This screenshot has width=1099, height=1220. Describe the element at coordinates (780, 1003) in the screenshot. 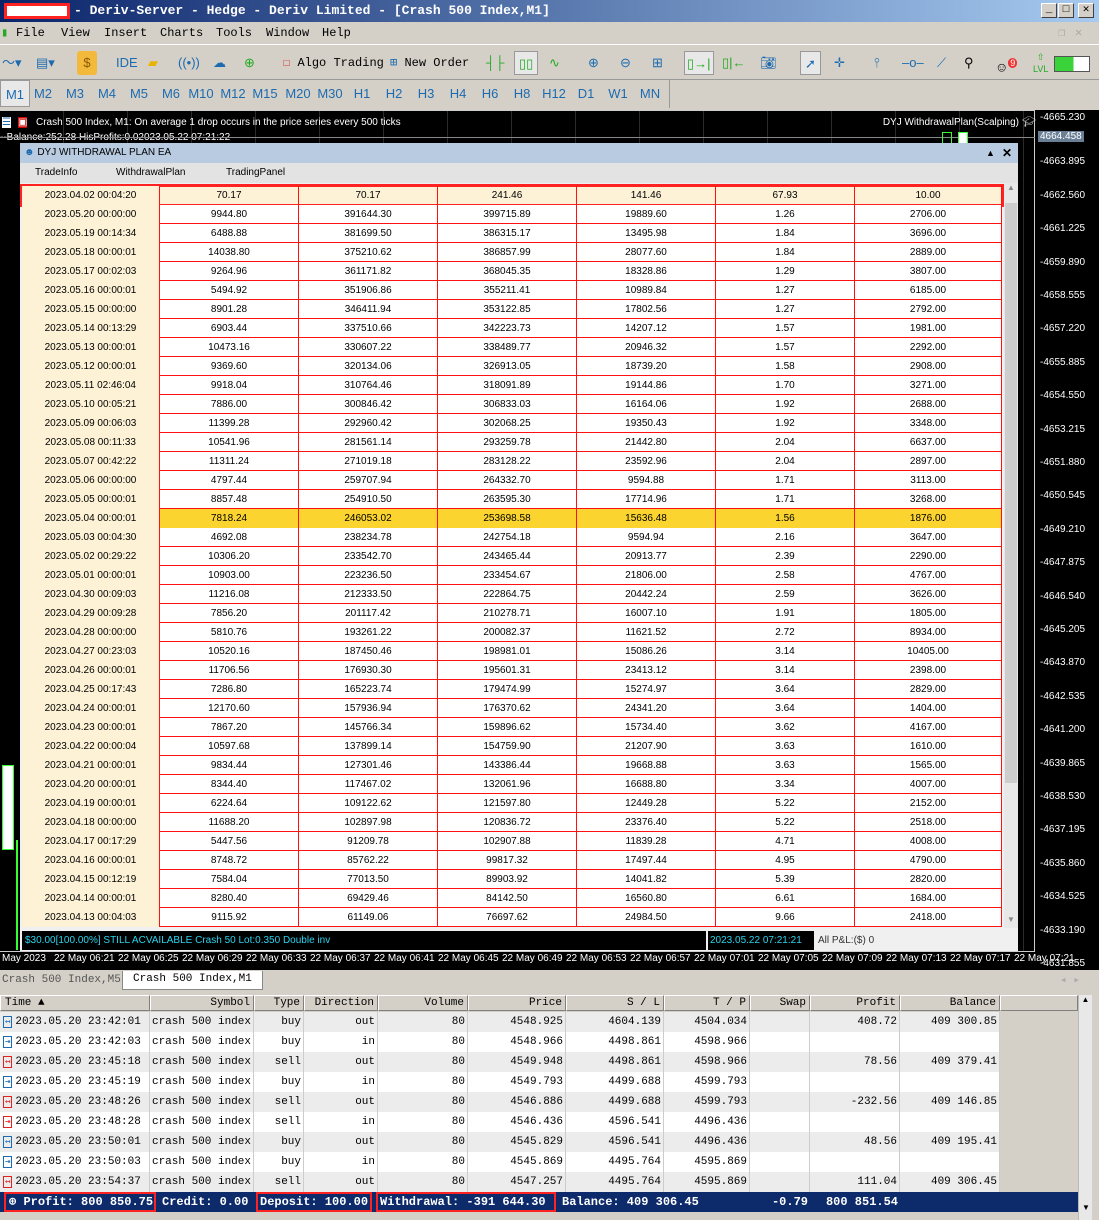

I see `column-header-swap: Swap` at that location.